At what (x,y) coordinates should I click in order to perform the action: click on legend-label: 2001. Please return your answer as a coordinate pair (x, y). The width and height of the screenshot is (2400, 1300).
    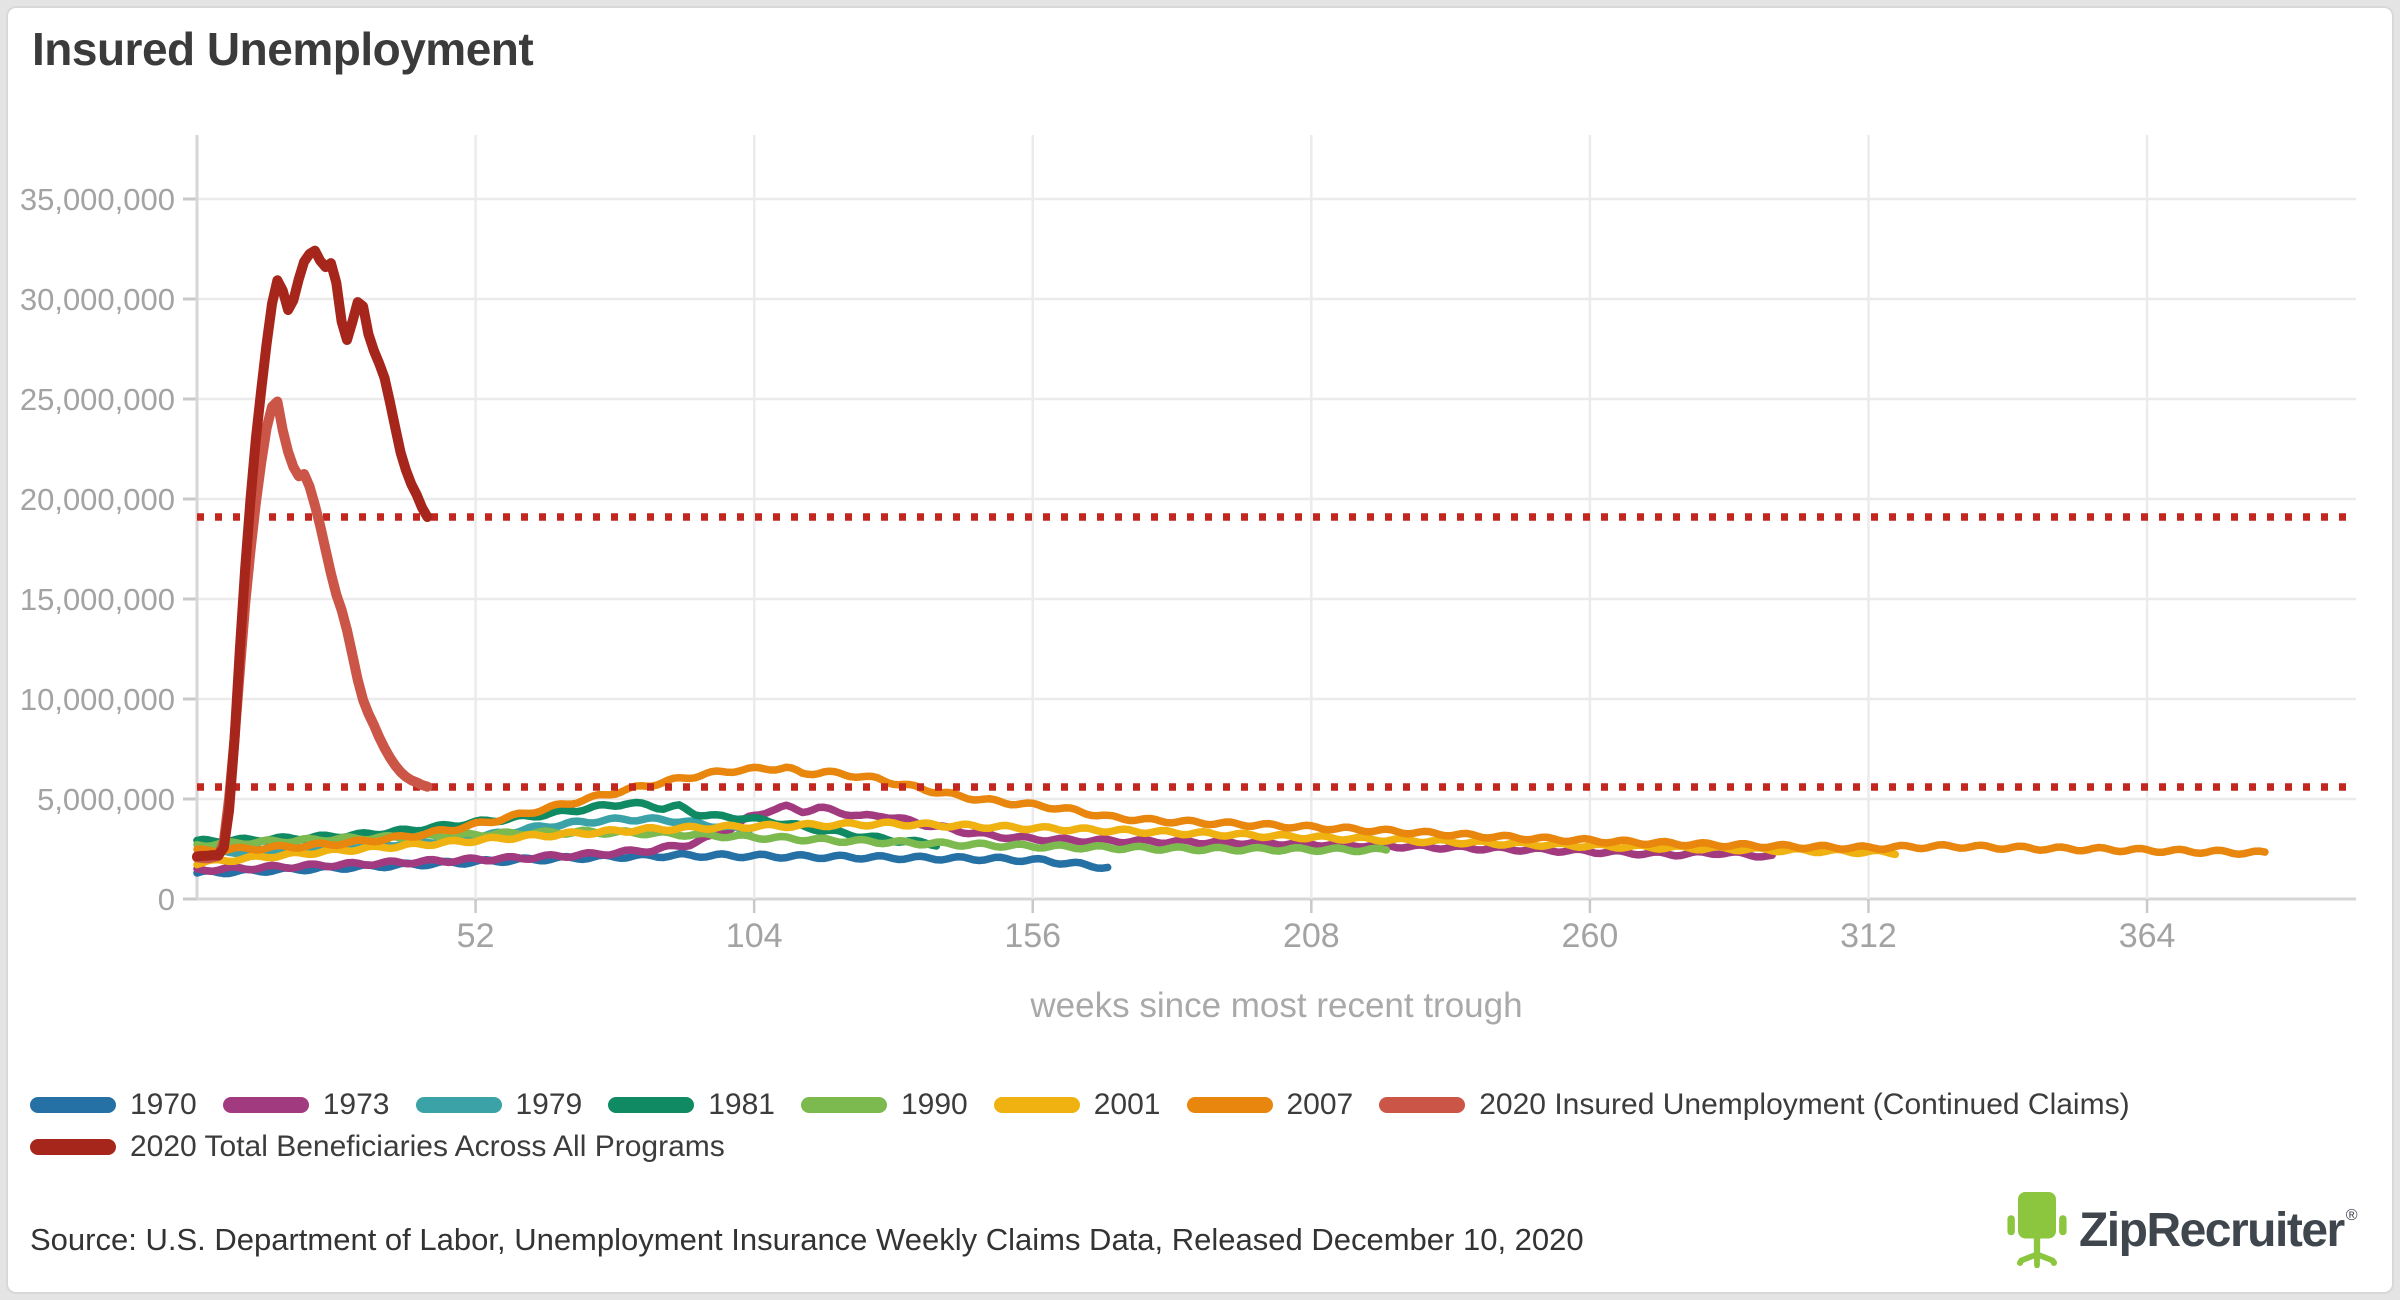
    Looking at the image, I should click on (1127, 1104).